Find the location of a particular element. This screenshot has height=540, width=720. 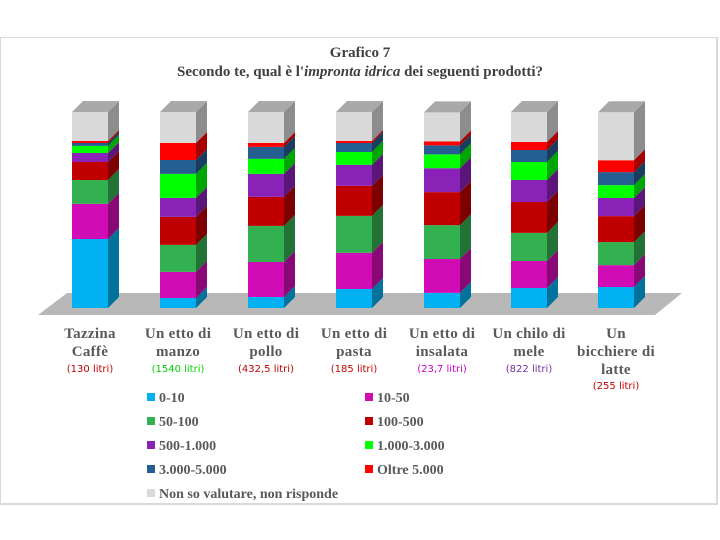

litri-annotation: (432,5 litri) is located at coordinates (266, 369).